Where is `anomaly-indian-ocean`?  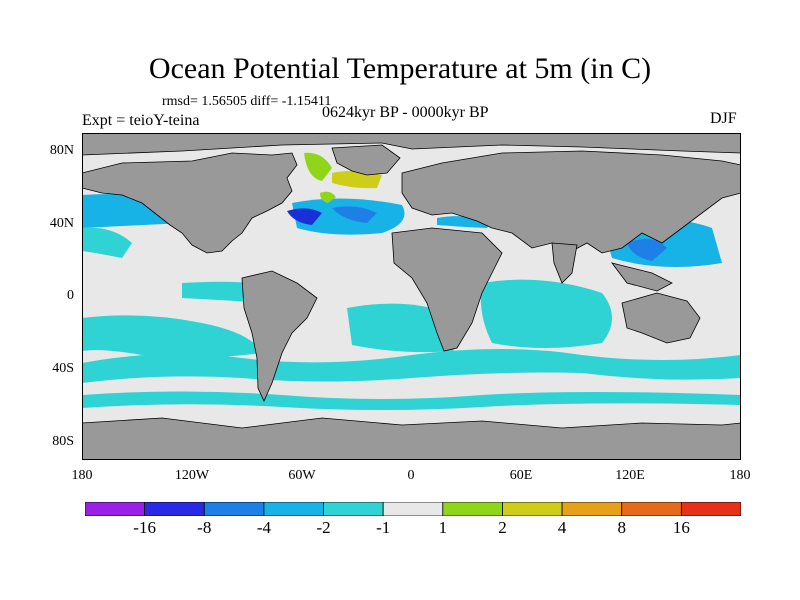 anomaly-indian-ocean is located at coordinates (546, 313).